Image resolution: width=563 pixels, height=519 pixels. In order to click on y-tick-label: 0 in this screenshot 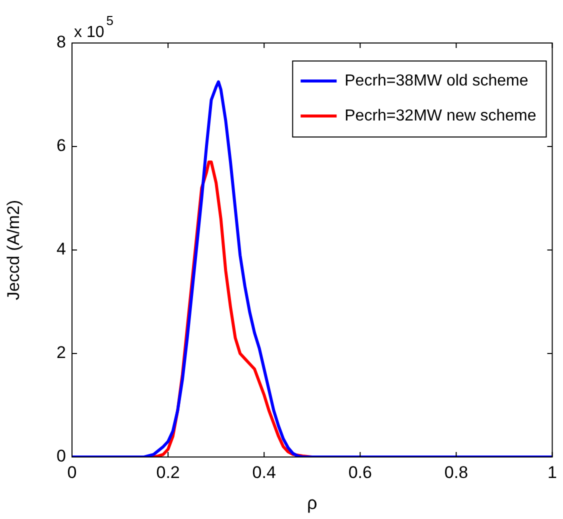, I will do `click(61, 456)`.